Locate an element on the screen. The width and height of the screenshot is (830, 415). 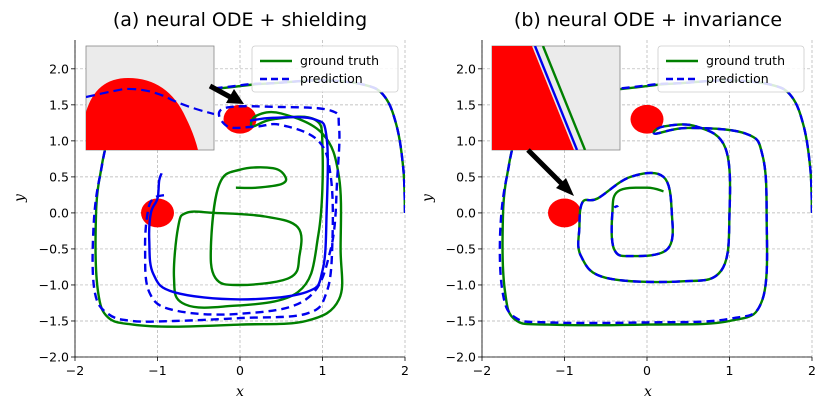
panel-b-zoom-arrow-shaft is located at coordinates (545, 167).